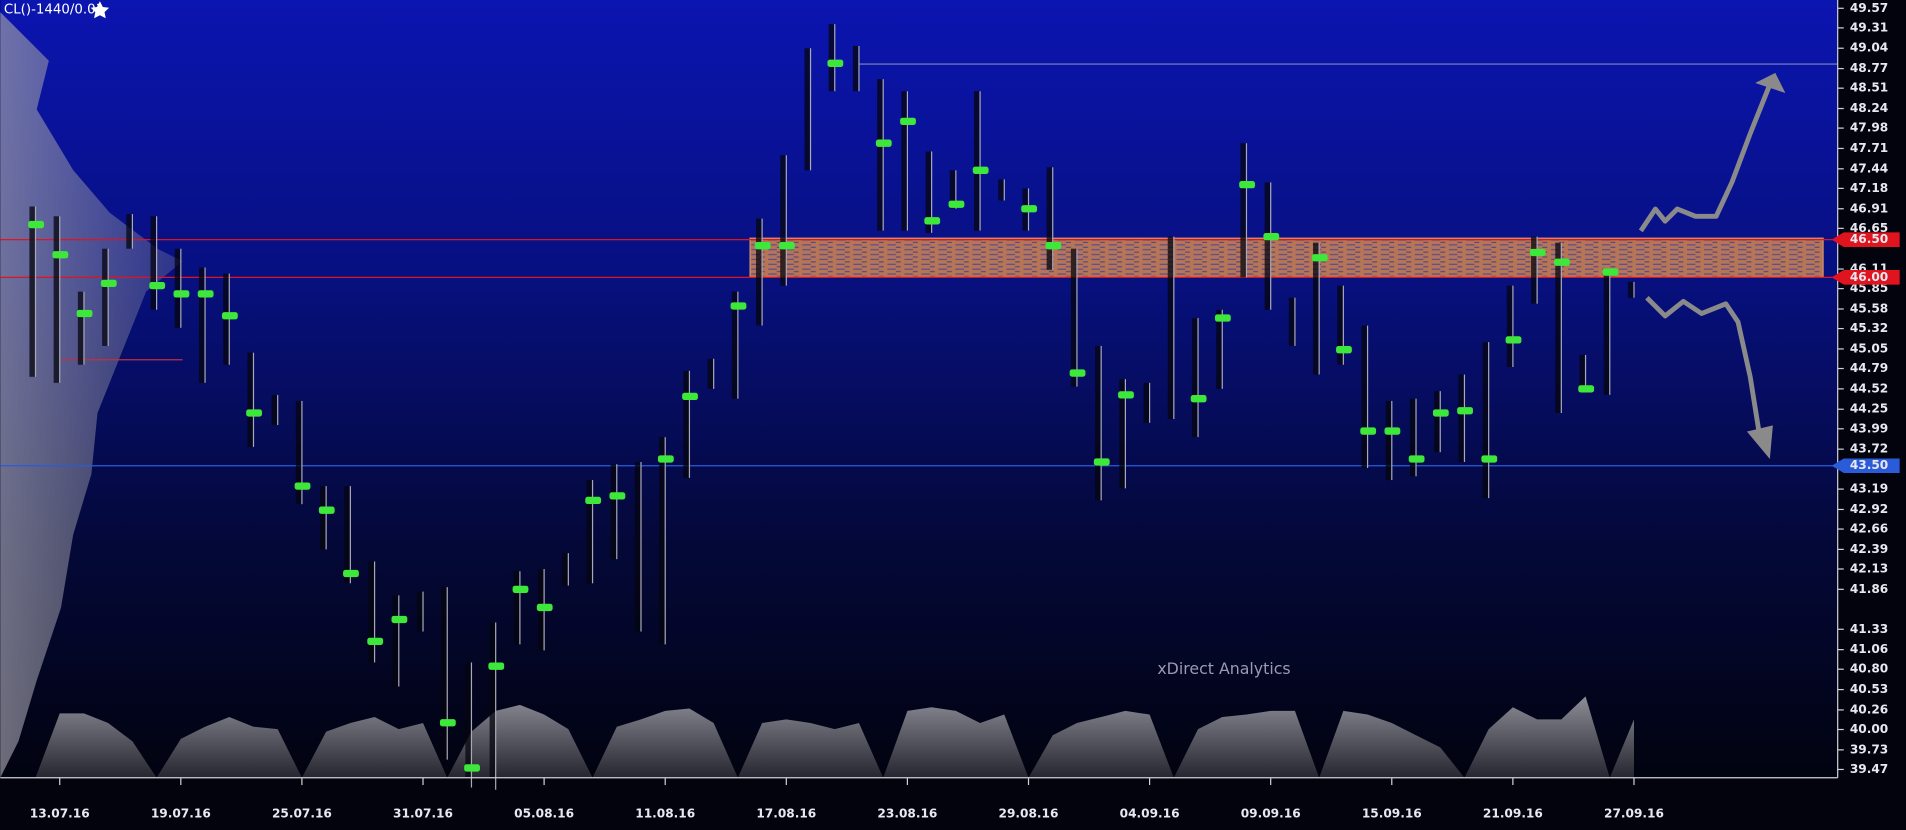 Image resolution: width=1906 pixels, height=830 pixels. I want to click on y-tick-label: 49.04, so click(1869, 48).